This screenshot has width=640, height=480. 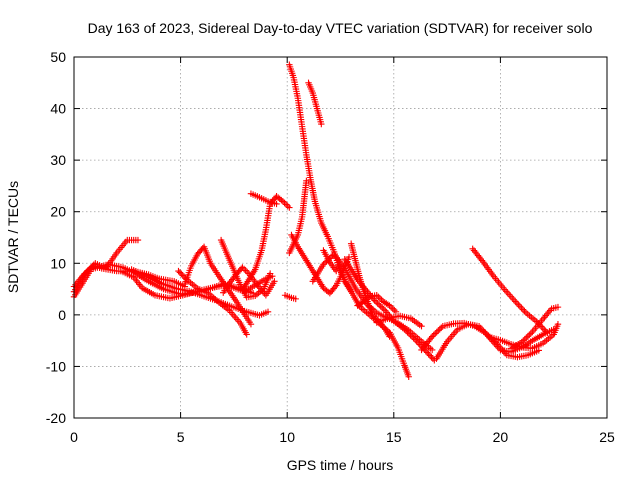 What do you see at coordinates (394, 437) in the screenshot?
I see `x-tick-label: 15` at bounding box center [394, 437].